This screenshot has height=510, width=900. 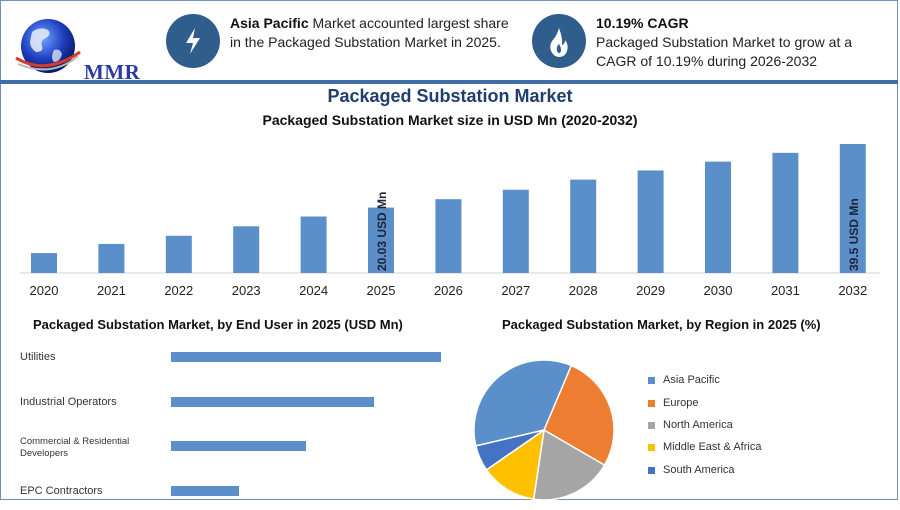 I want to click on legend-item: North America, so click(x=690, y=425).